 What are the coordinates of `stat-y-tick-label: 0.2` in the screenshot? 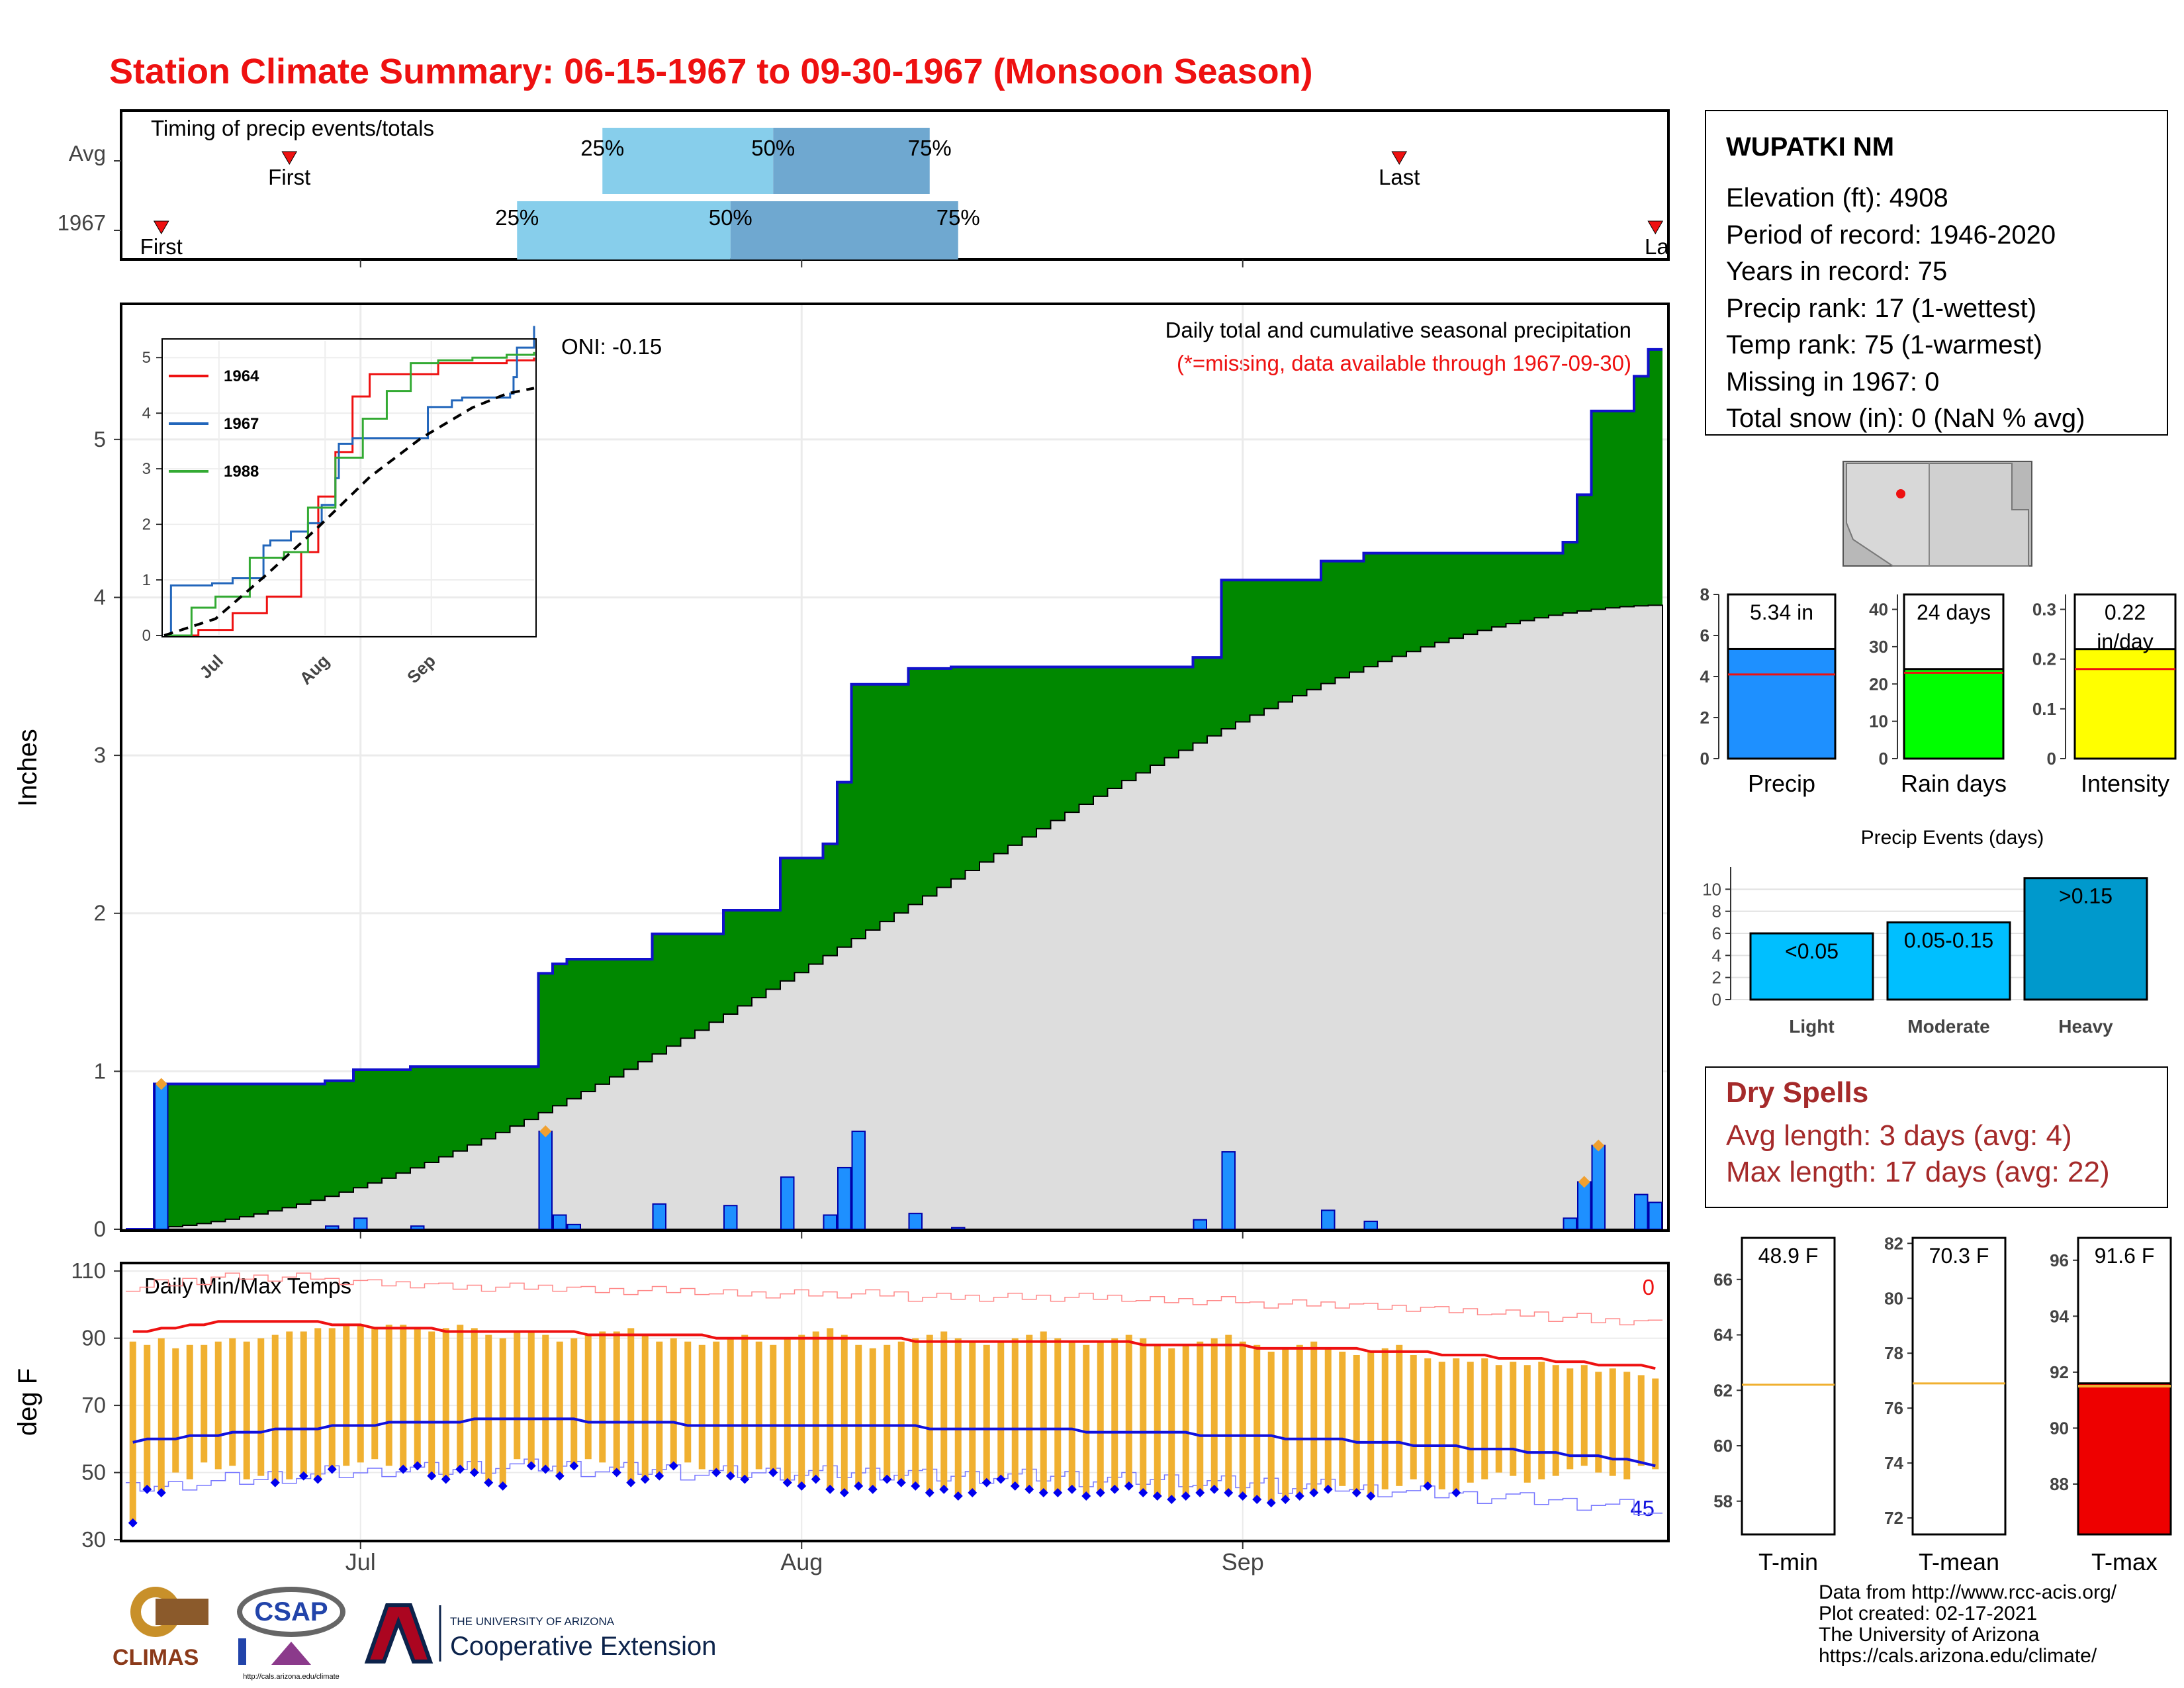 It's located at (2044, 659).